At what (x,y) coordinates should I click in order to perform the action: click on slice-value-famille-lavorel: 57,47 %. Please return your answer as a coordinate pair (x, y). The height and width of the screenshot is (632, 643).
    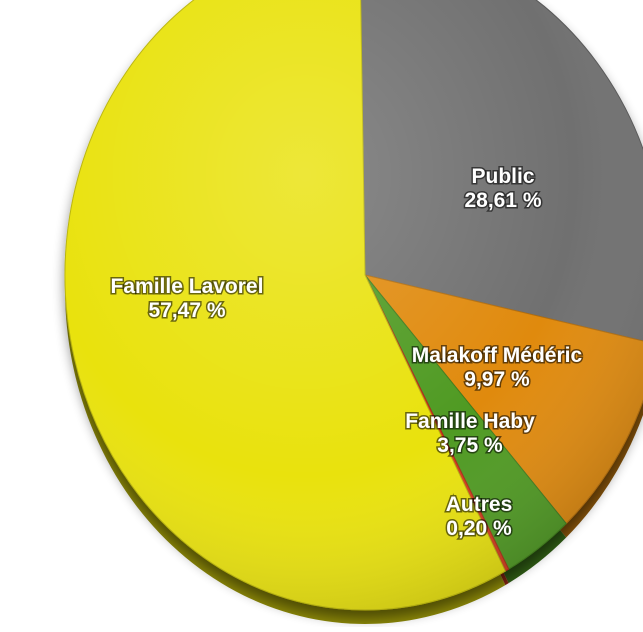
    Looking at the image, I should click on (186, 310).